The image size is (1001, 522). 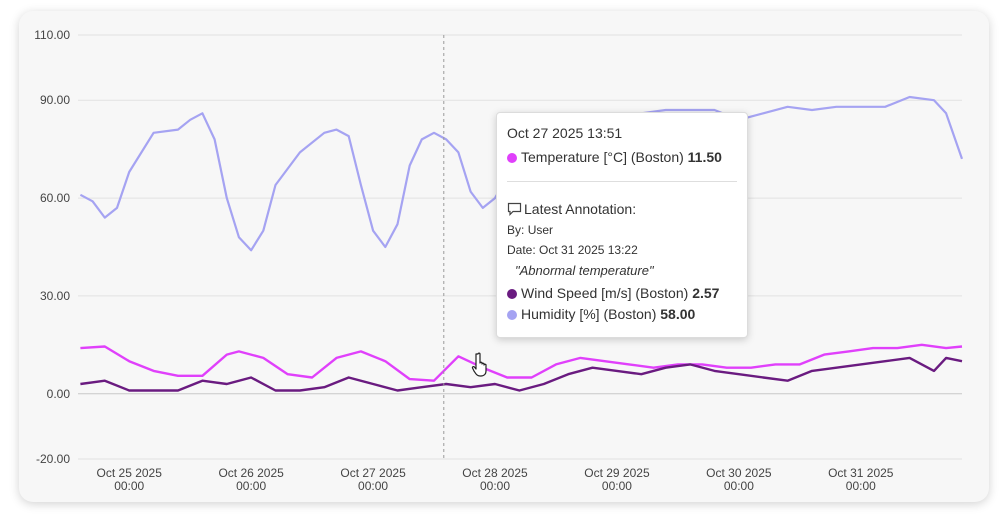 I want to click on x-tick-label: Oct 27 2025, so click(x=373, y=473).